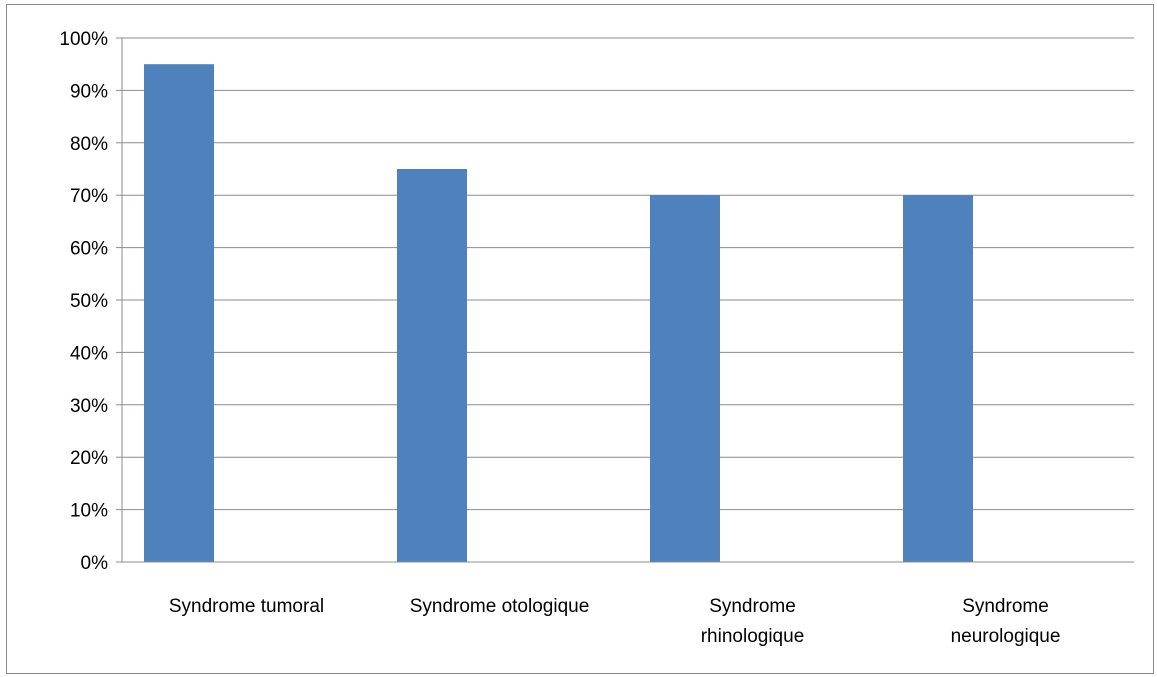 The height and width of the screenshot is (677, 1157). I want to click on y-tick-label: 30%, so click(89, 406).